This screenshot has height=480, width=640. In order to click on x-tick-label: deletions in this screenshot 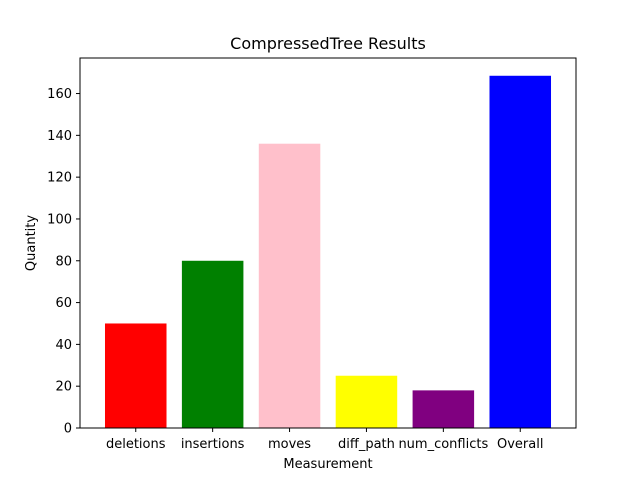, I will do `click(136, 444)`.